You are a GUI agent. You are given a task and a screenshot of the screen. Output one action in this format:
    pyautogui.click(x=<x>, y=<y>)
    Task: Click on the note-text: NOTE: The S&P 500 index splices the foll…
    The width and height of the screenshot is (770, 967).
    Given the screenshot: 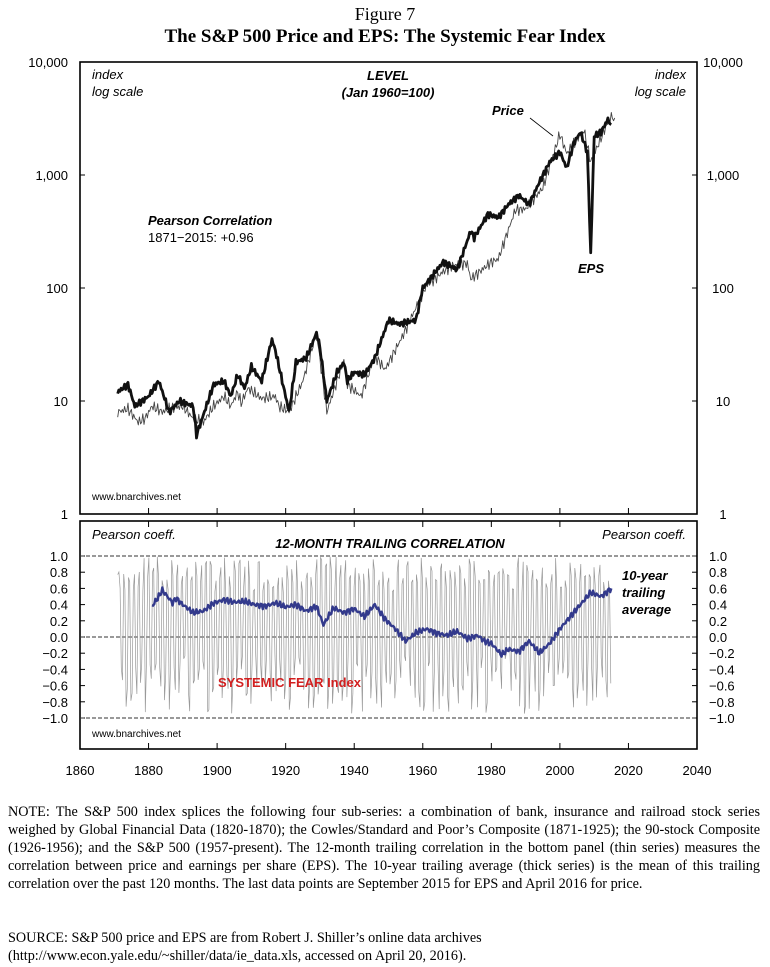 What is the action you would take?
    pyautogui.click(x=384, y=848)
    